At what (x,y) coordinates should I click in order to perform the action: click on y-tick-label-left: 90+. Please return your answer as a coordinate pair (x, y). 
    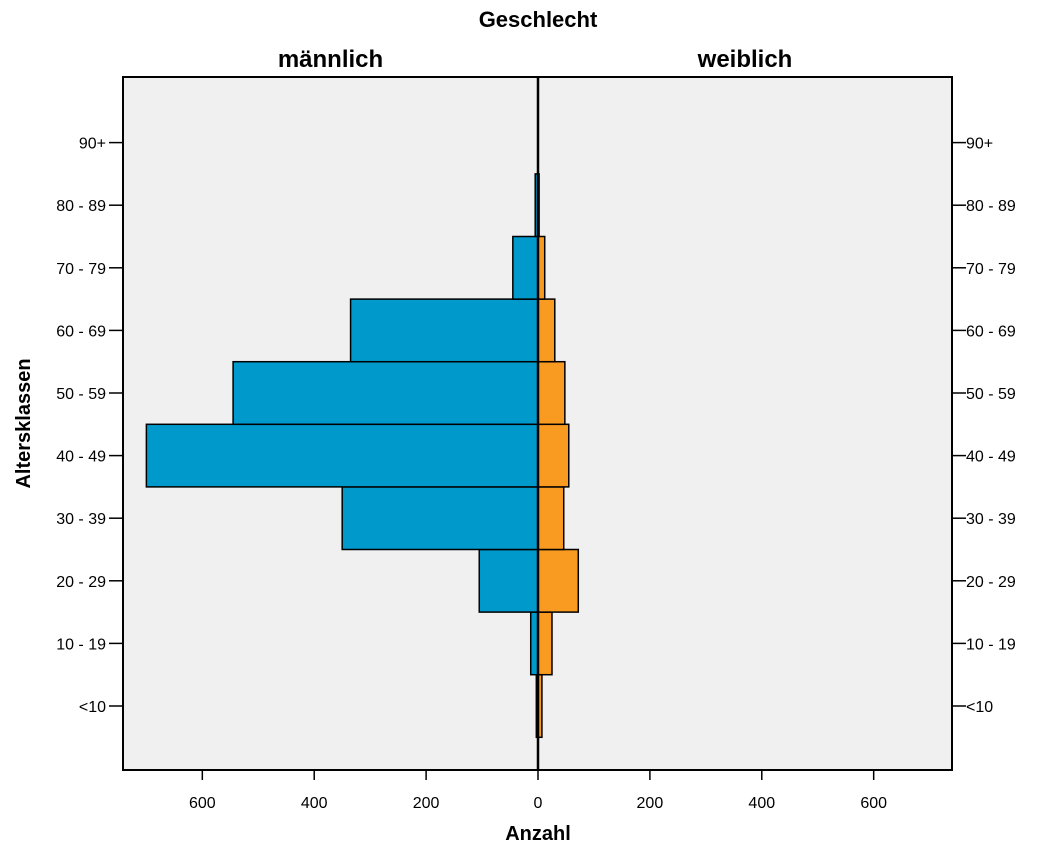
    Looking at the image, I should click on (92, 144).